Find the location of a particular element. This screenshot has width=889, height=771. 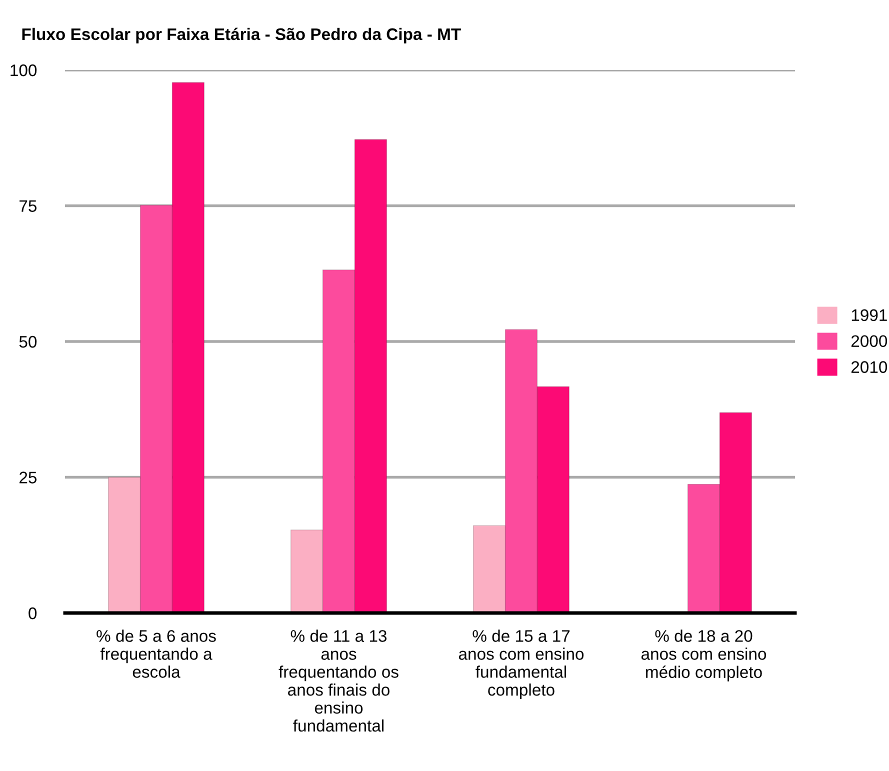

chart-title: Fluxo Escolar por Faixa Etária - São Pedro da Cipa - MT is located at coordinates (241, 36).